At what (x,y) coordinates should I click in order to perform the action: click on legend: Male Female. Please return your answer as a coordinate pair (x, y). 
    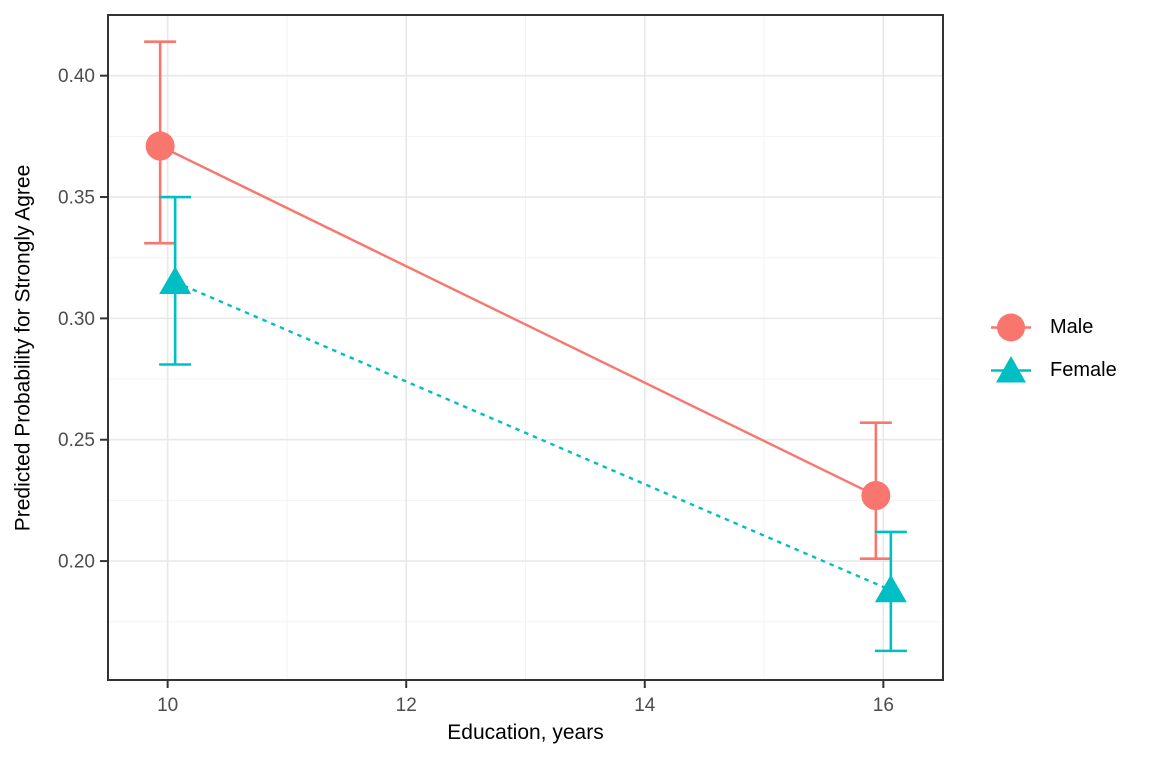
    Looking at the image, I should click on (1053, 349).